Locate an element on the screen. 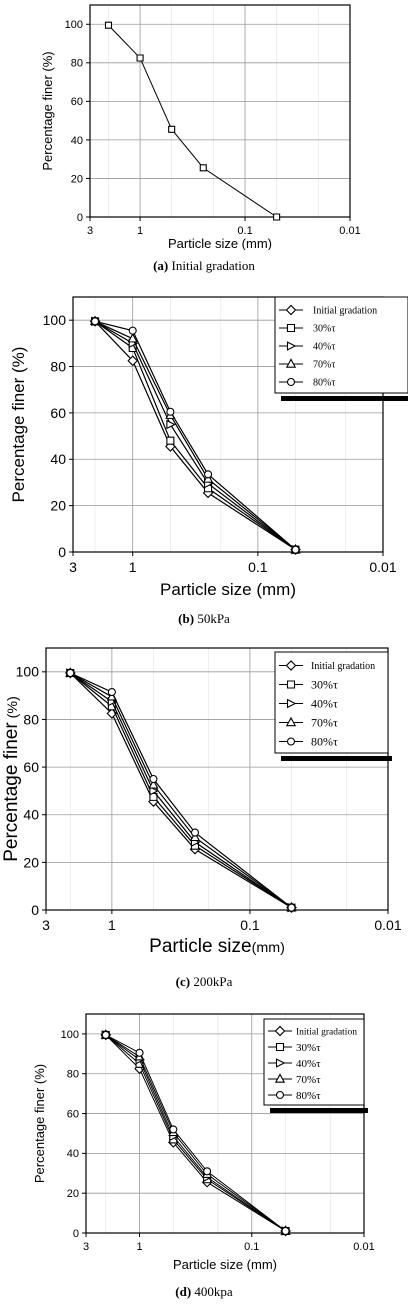 Image resolution: width=408 pixels, height=1308 pixels. legend-label: 30%τ is located at coordinates (324, 329).